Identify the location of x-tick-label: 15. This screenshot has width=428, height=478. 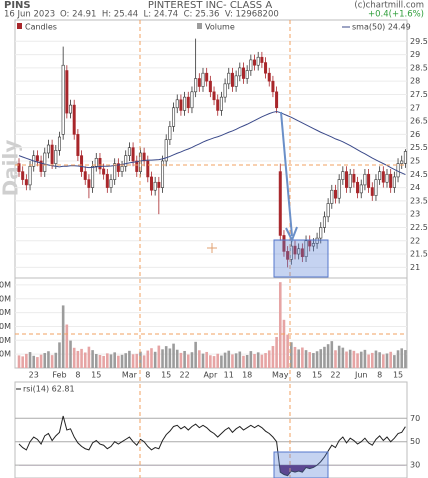
(166, 375).